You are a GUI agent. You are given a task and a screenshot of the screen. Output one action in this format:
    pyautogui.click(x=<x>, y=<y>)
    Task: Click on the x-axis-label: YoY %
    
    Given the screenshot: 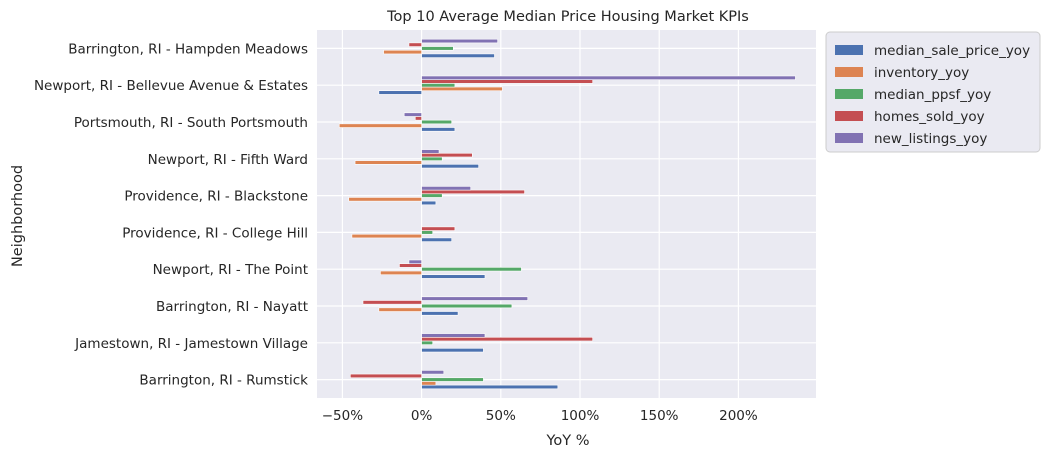 What is the action you would take?
    pyautogui.click(x=567, y=441)
    